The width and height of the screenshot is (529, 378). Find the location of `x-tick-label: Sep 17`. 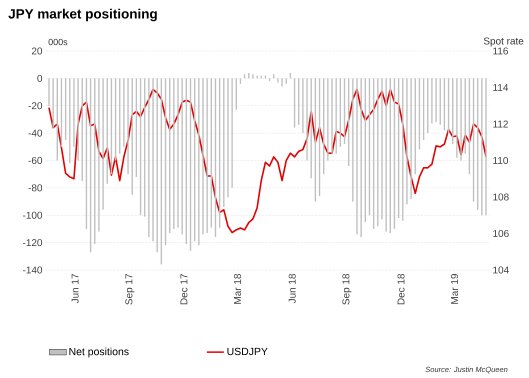

x-tick-label: Sep 17 is located at coordinates (129, 289).